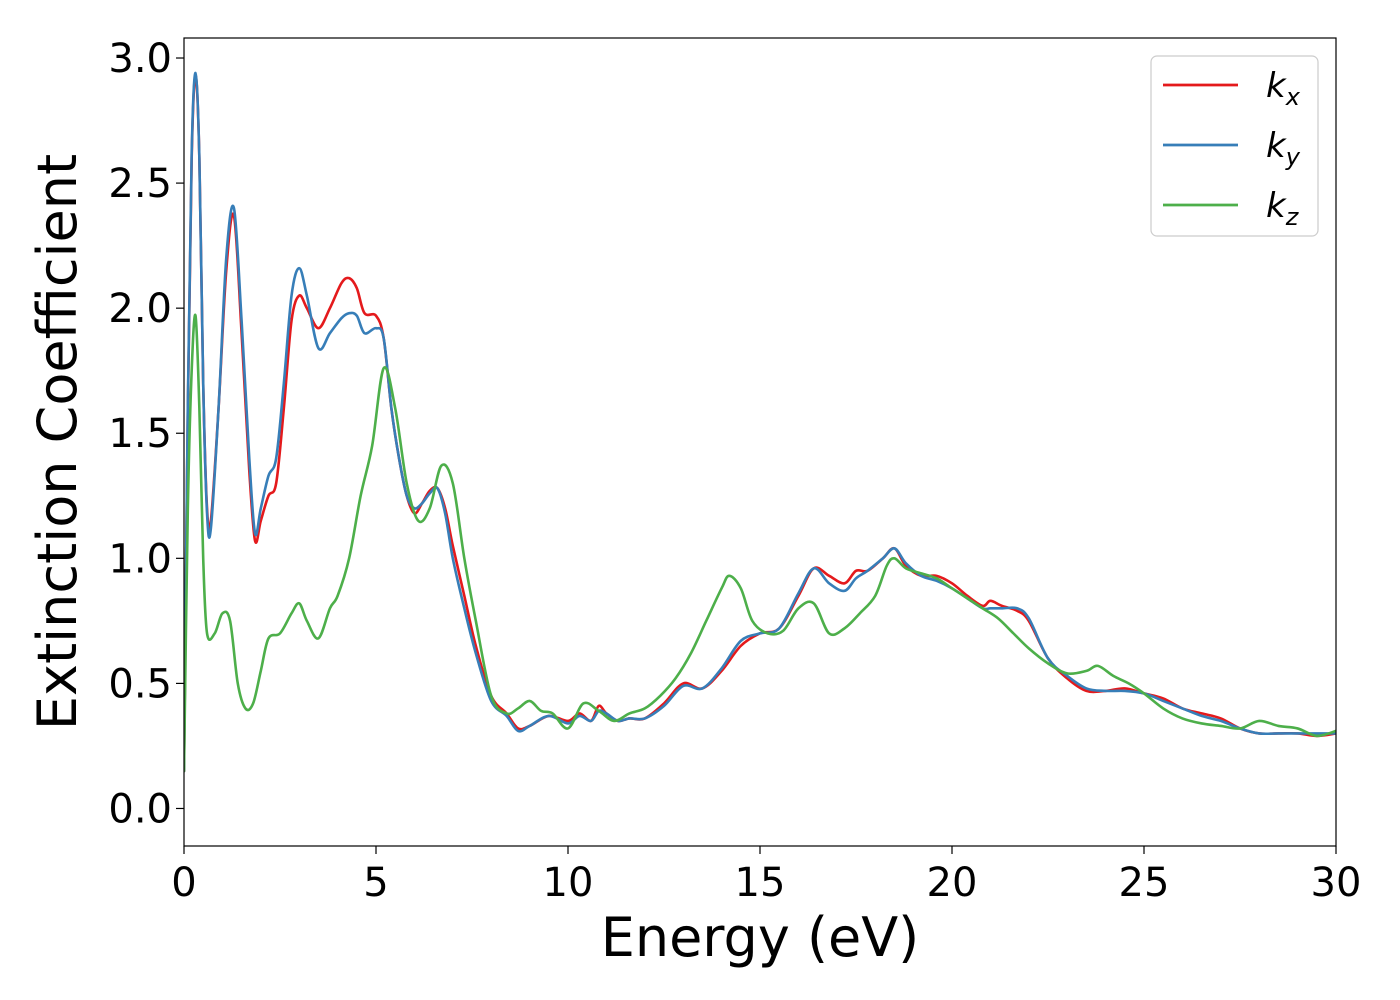 This screenshot has width=1400, height=1000. Describe the element at coordinates (568, 883) in the screenshot. I see `x-tick-label: 10` at that location.